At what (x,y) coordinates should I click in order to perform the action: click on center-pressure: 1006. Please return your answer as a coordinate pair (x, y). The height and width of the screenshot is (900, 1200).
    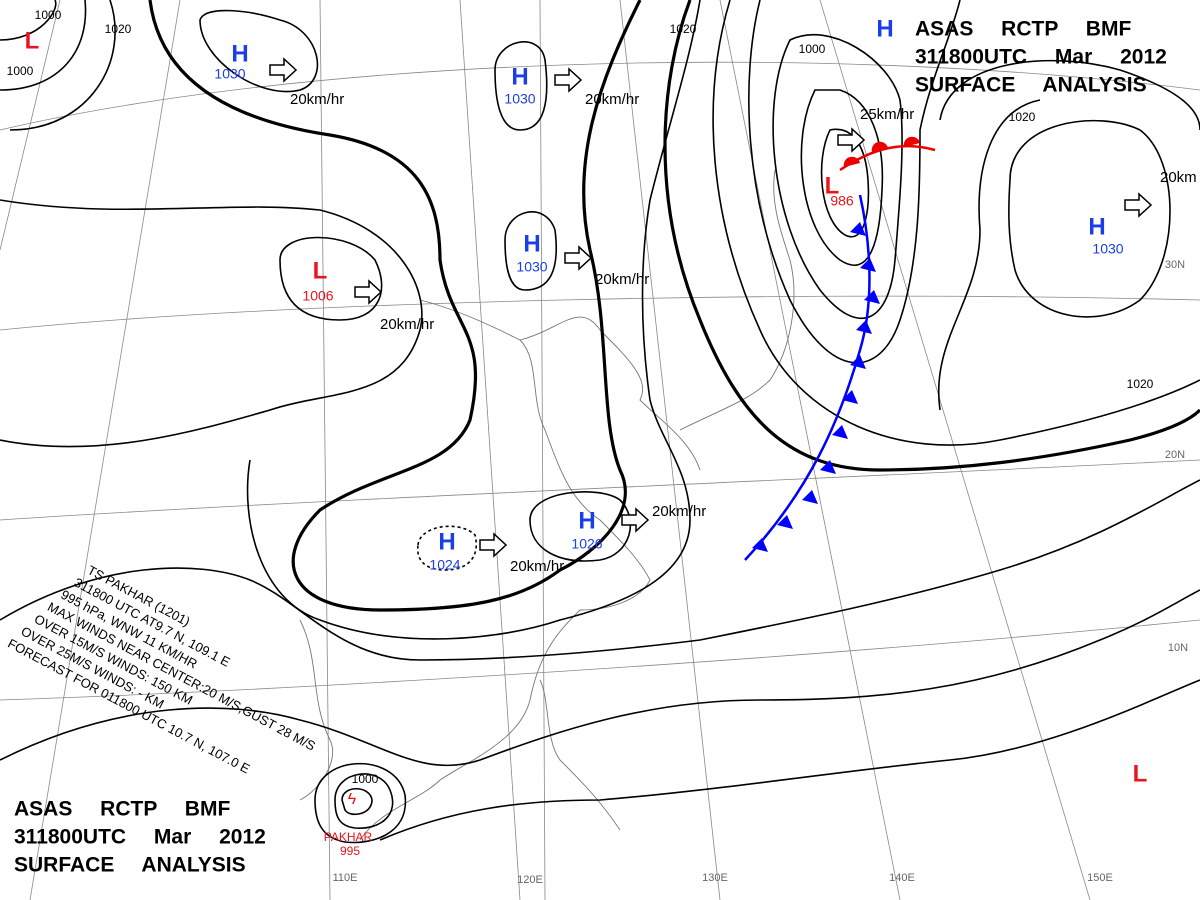
    Looking at the image, I should click on (317, 296).